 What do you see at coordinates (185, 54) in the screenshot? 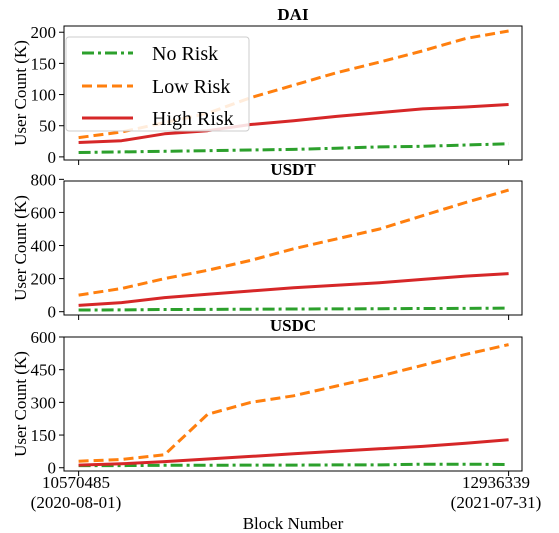
I see `legend-label-no-risk: No Risk` at bounding box center [185, 54].